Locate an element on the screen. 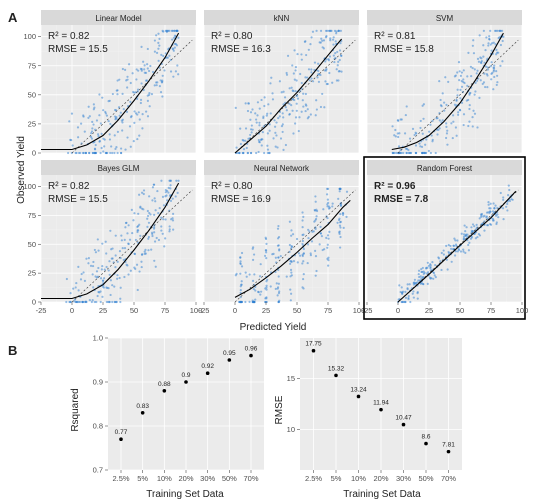  axis-label-x-rmse: Training Set Data is located at coordinates (382, 494).